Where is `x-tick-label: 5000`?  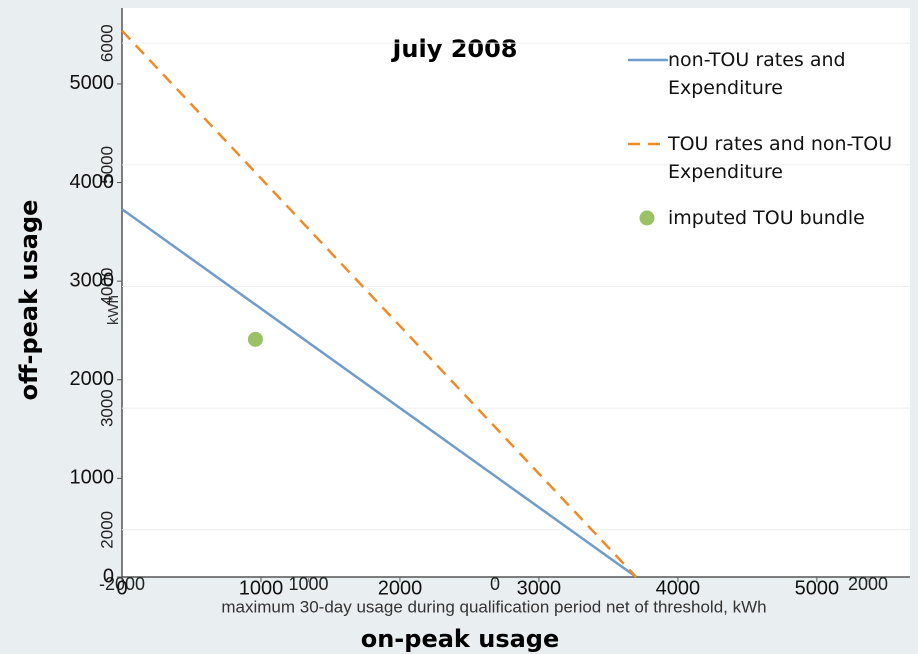
x-tick-label: 5000 is located at coordinates (817, 588).